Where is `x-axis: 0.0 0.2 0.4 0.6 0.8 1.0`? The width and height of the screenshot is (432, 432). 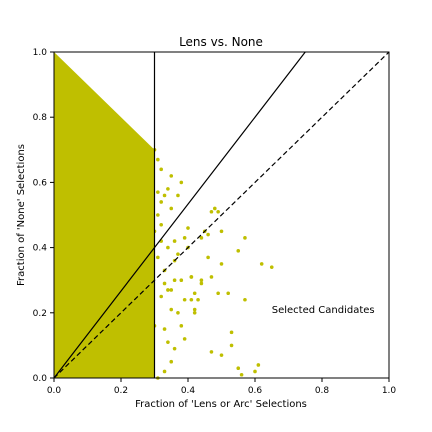
x-axis: 0.0 0.2 0.4 0.6 0.8 1.0 is located at coordinates (222, 387).